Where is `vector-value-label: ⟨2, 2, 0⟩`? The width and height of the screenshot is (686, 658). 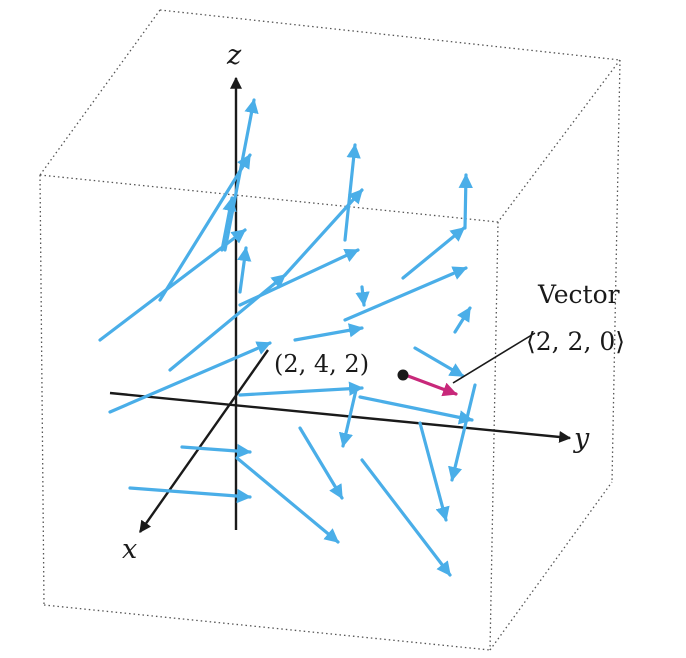 vector-value-label: ⟨2, 2, 0⟩ is located at coordinates (575, 341).